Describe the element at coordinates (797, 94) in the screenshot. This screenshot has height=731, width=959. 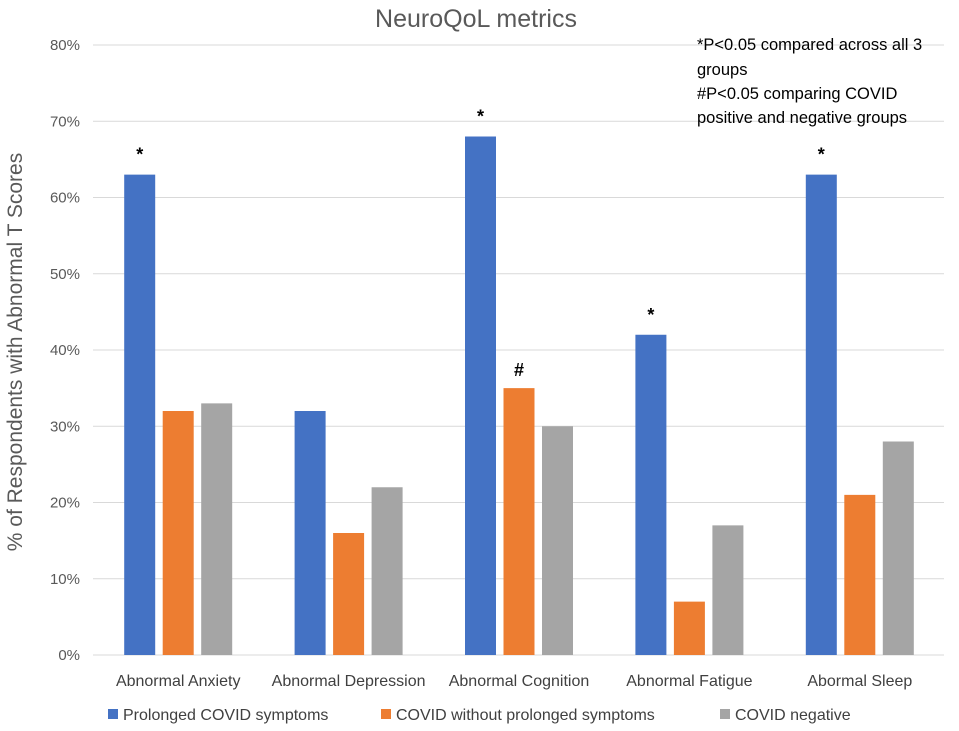
I see `annotation-line: #P<0.05 comparing COVID` at that location.